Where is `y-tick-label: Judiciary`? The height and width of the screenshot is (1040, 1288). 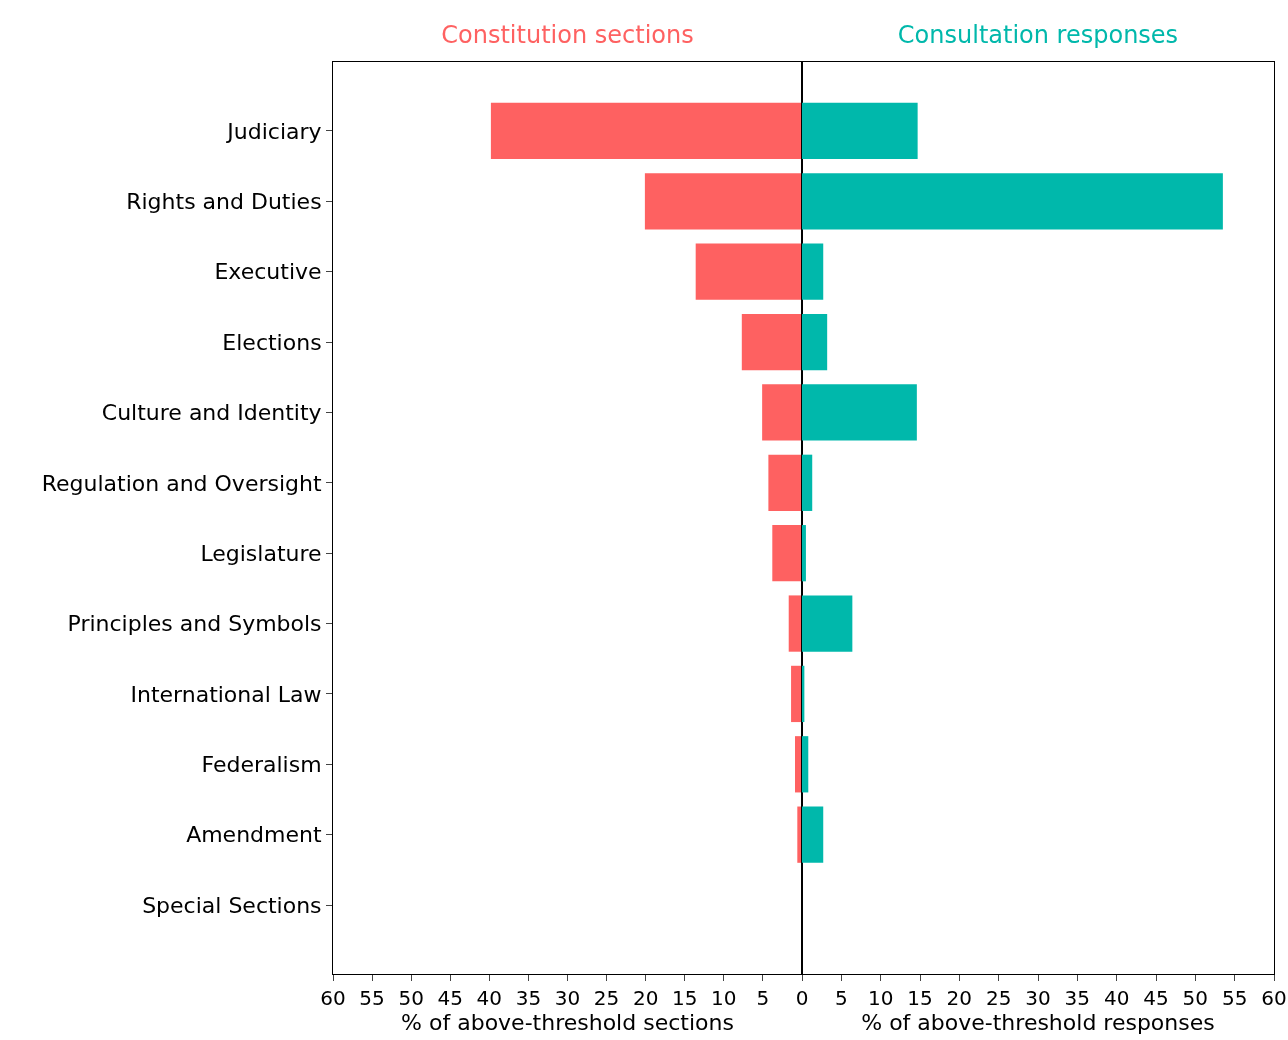
y-tick-label: Judiciary is located at coordinates (273, 131).